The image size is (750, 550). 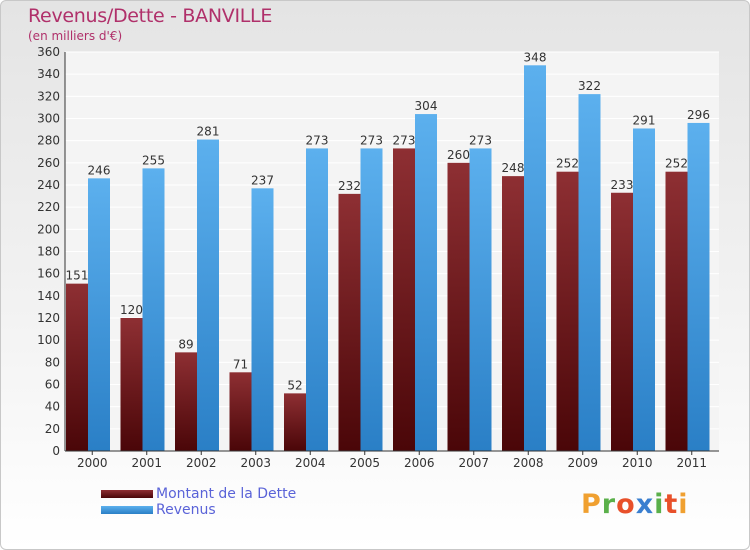 What do you see at coordinates (56, 451) in the screenshot?
I see `y-tick-label: 0` at bounding box center [56, 451].